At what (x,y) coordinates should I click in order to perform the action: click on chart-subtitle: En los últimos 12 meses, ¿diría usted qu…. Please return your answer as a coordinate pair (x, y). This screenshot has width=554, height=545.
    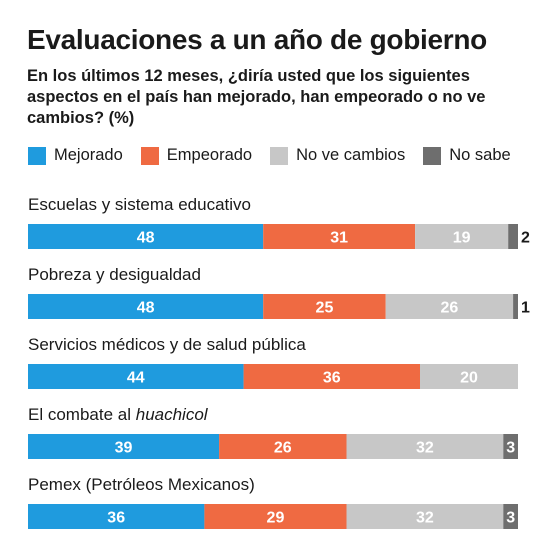
    Looking at the image, I should click on (256, 97).